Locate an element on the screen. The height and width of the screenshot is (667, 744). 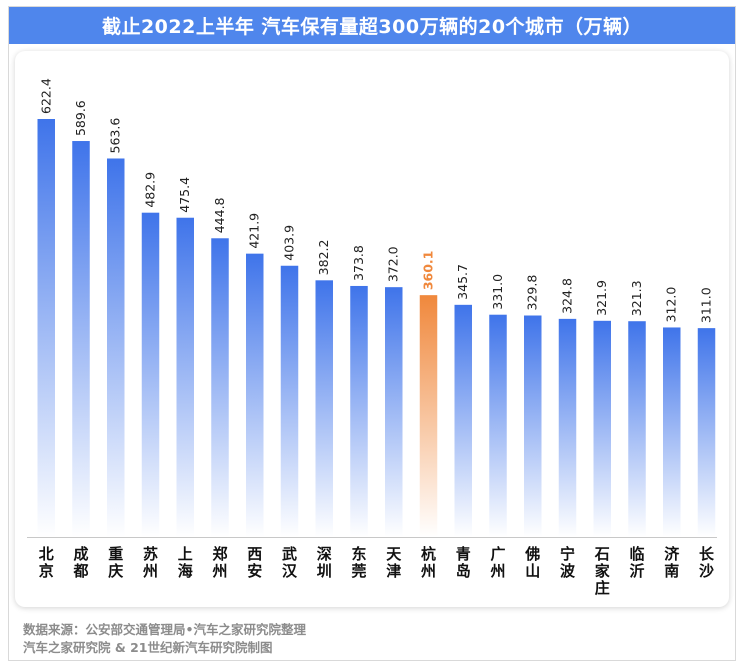
value-label-西安: 421.9 is located at coordinates (254, 231).